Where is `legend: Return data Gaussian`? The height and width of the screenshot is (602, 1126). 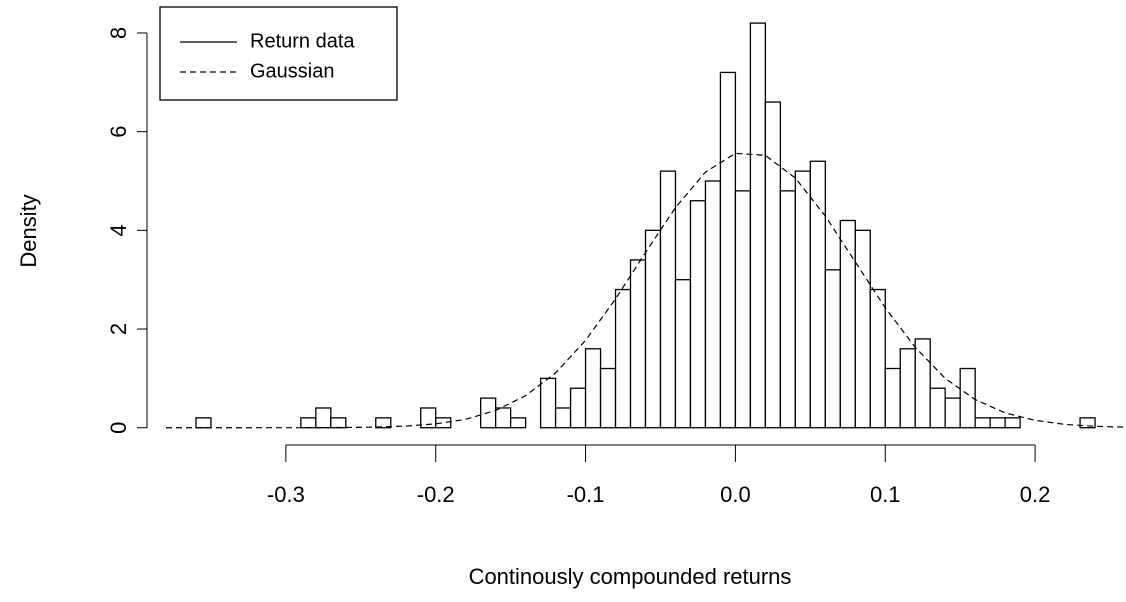 legend: Return data Gaussian is located at coordinates (278, 53).